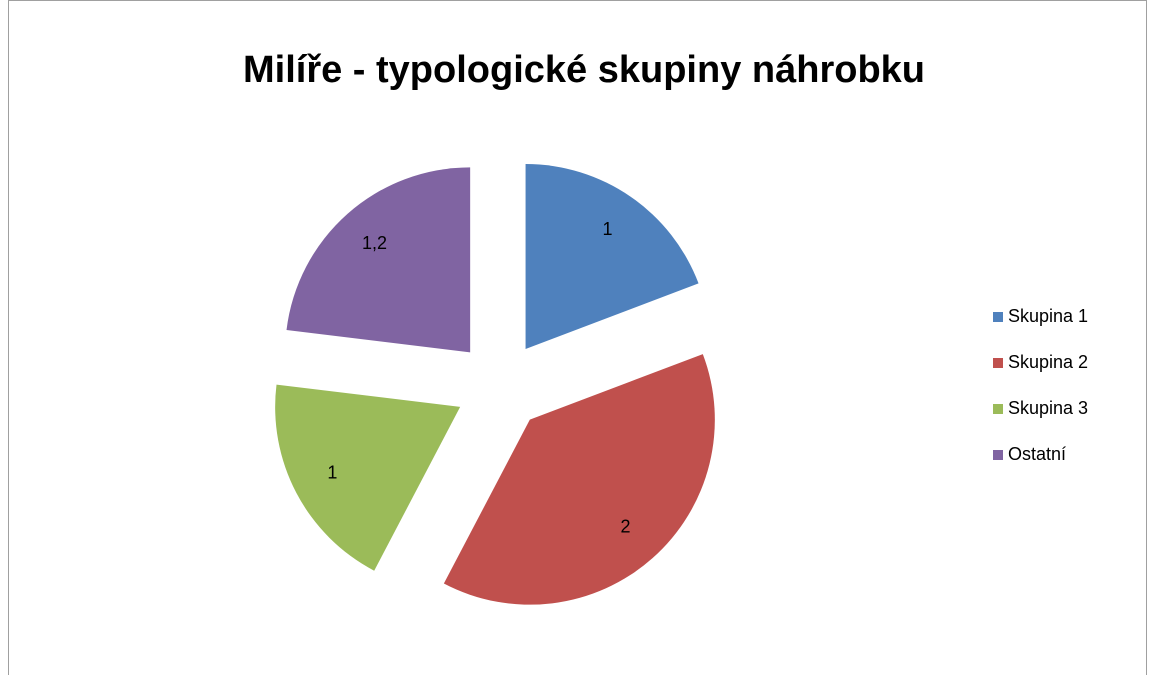 This screenshot has width=1149, height=675. Describe the element at coordinates (374, 243) in the screenshot. I see `data-label: 1,2` at that location.